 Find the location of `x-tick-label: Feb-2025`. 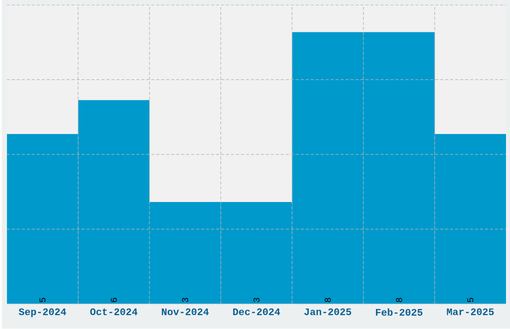

x-tick-label: Feb-2025 is located at coordinates (399, 312).